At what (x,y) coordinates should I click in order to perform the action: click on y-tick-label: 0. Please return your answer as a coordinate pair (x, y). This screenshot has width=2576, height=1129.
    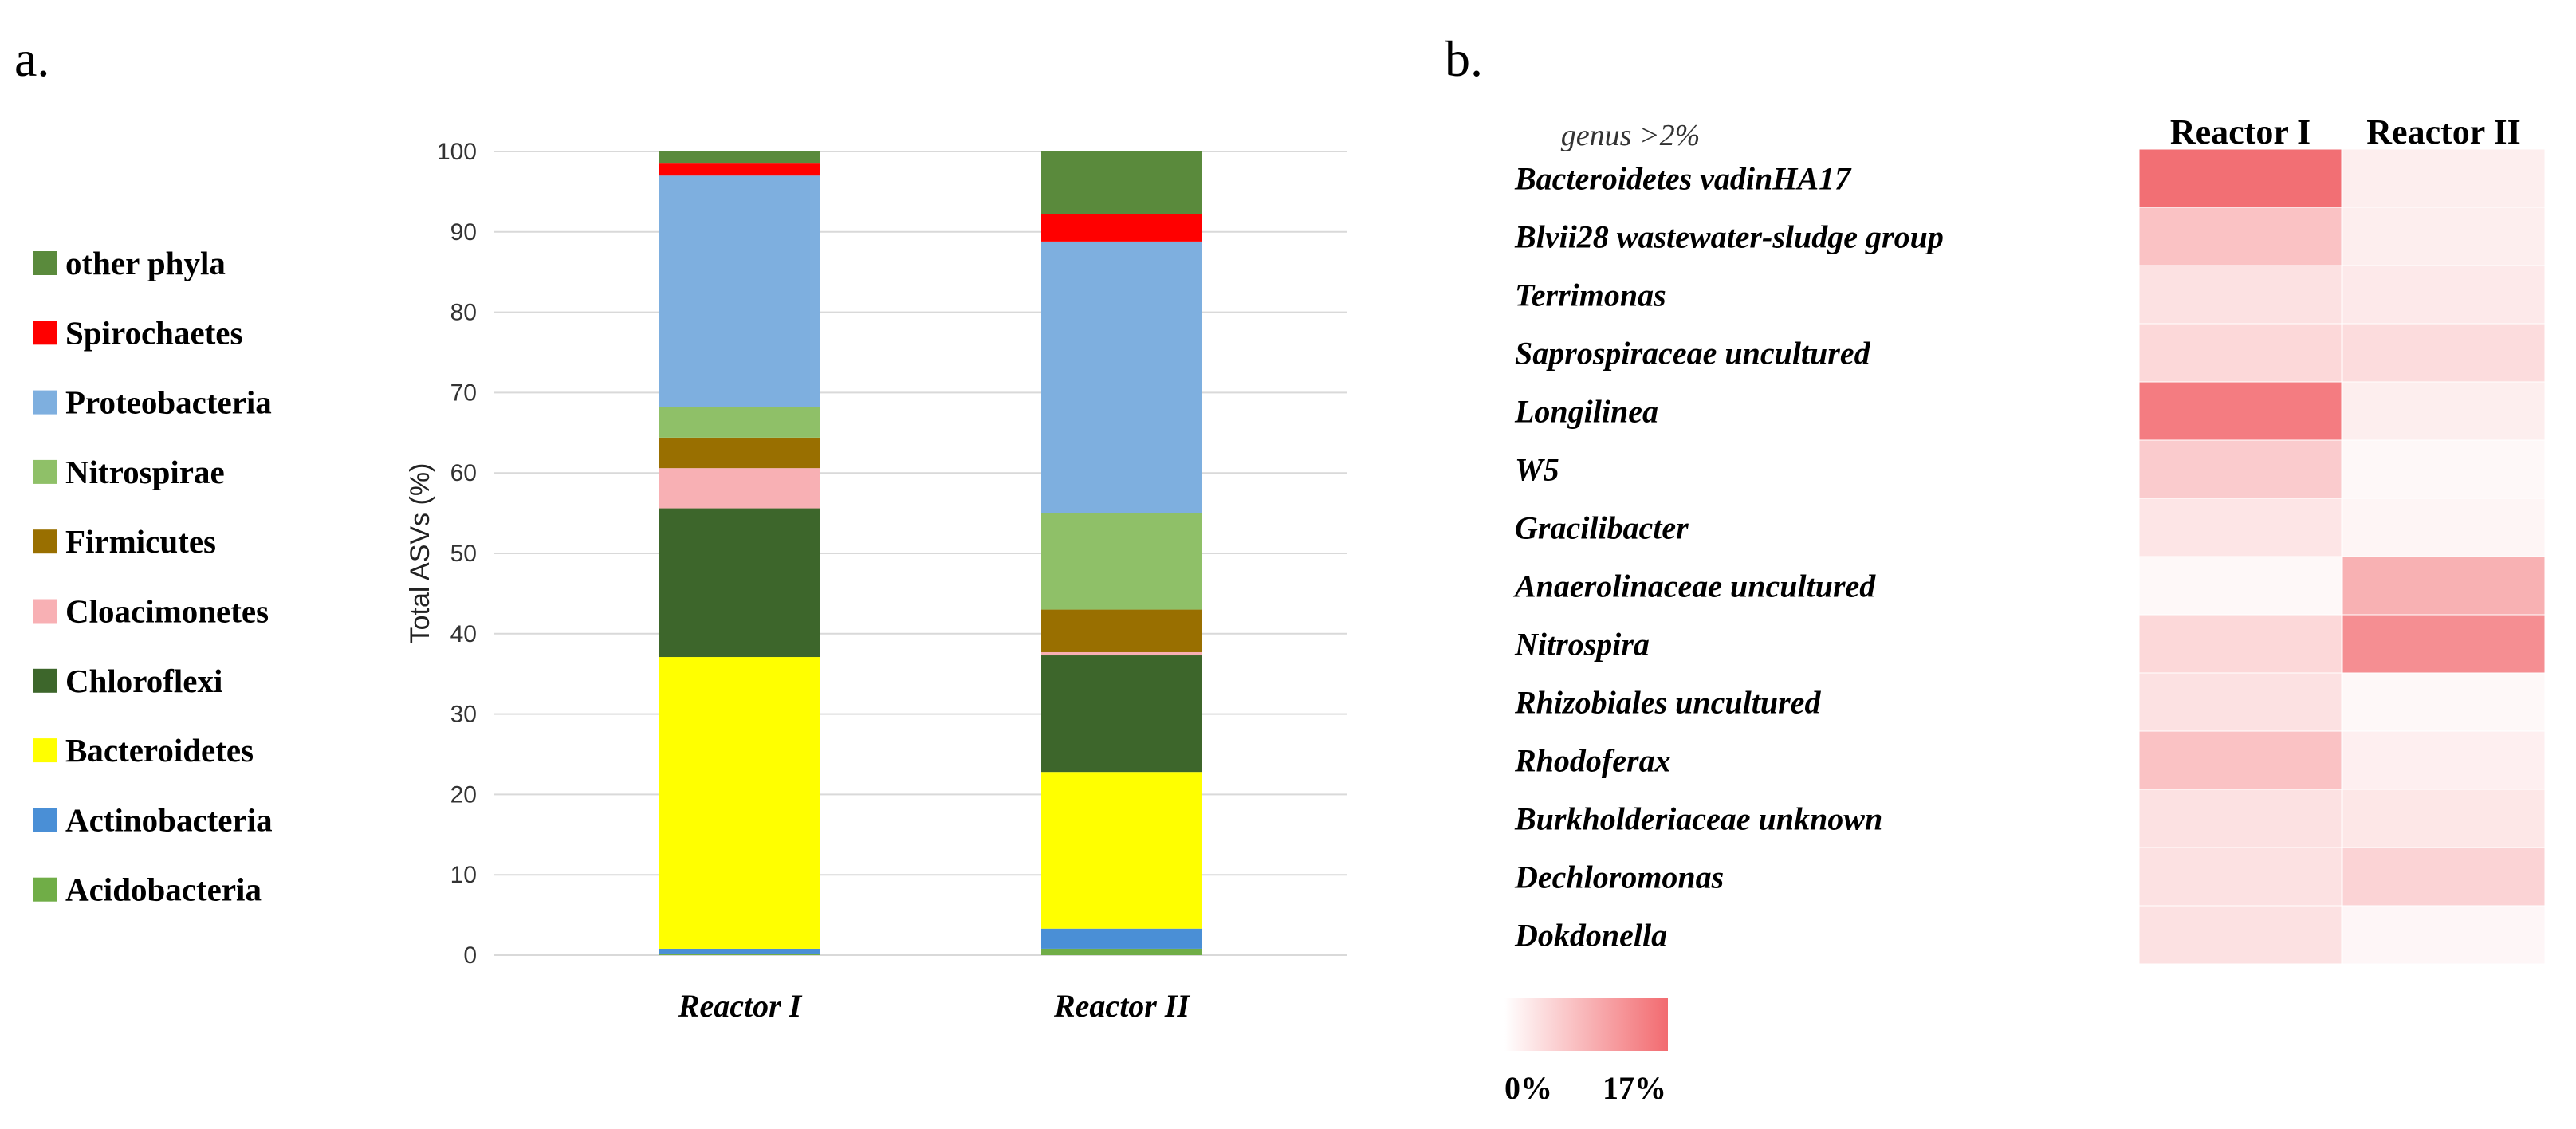
    Looking at the image, I should click on (470, 956).